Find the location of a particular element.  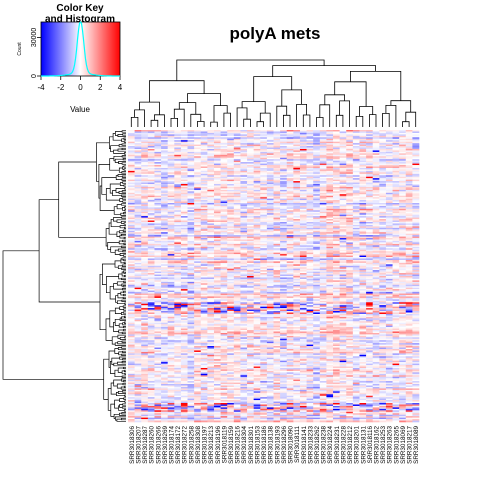

column-dendrogram-branch is located at coordinates (324, 71).